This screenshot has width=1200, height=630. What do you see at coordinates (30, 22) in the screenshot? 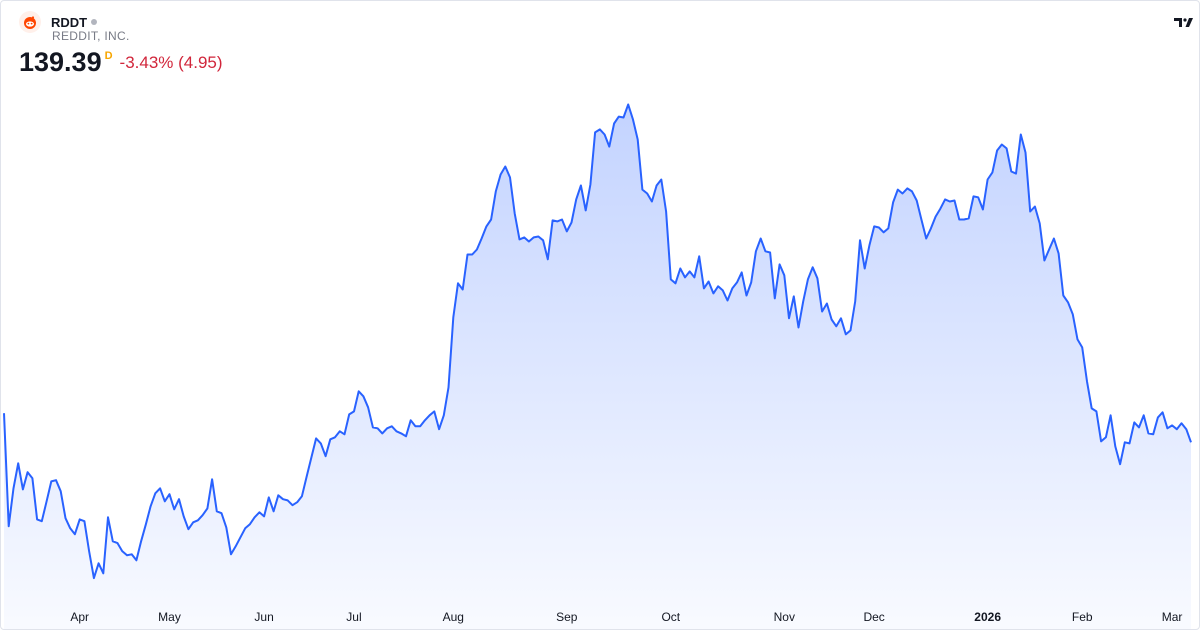
I see `logo` at bounding box center [30, 22].